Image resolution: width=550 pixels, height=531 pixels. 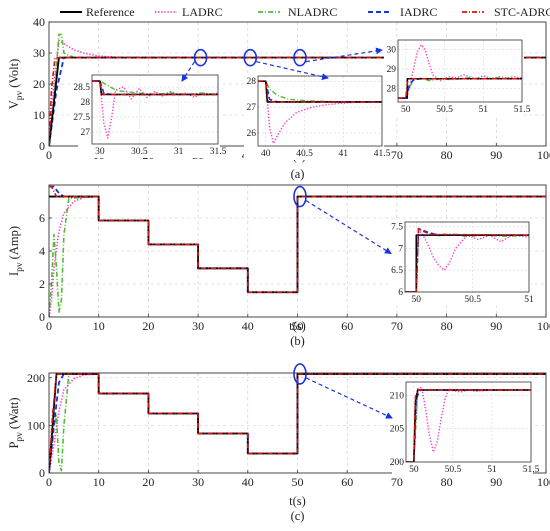 I want to click on inset-series-line-vpv-nladrc, so click(x=320, y=91).